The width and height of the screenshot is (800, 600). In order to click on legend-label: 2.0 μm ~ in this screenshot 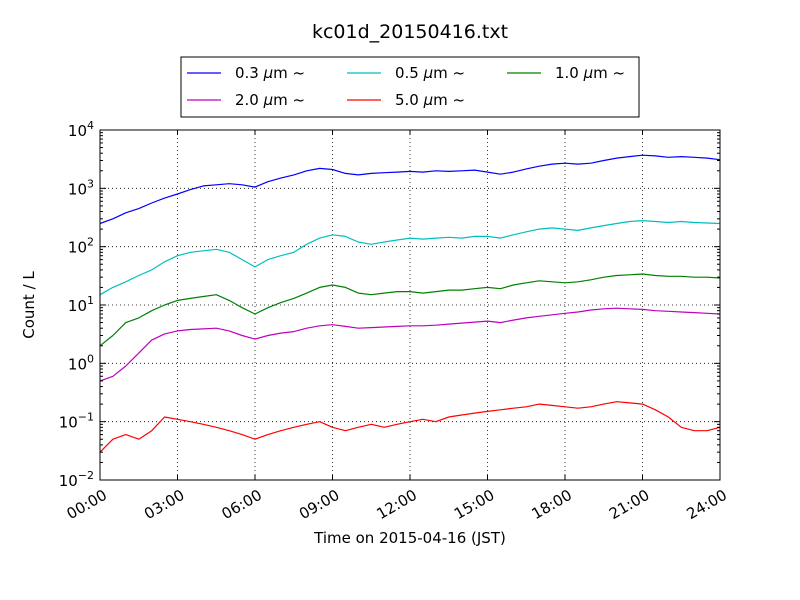, I will do `click(270, 100)`.